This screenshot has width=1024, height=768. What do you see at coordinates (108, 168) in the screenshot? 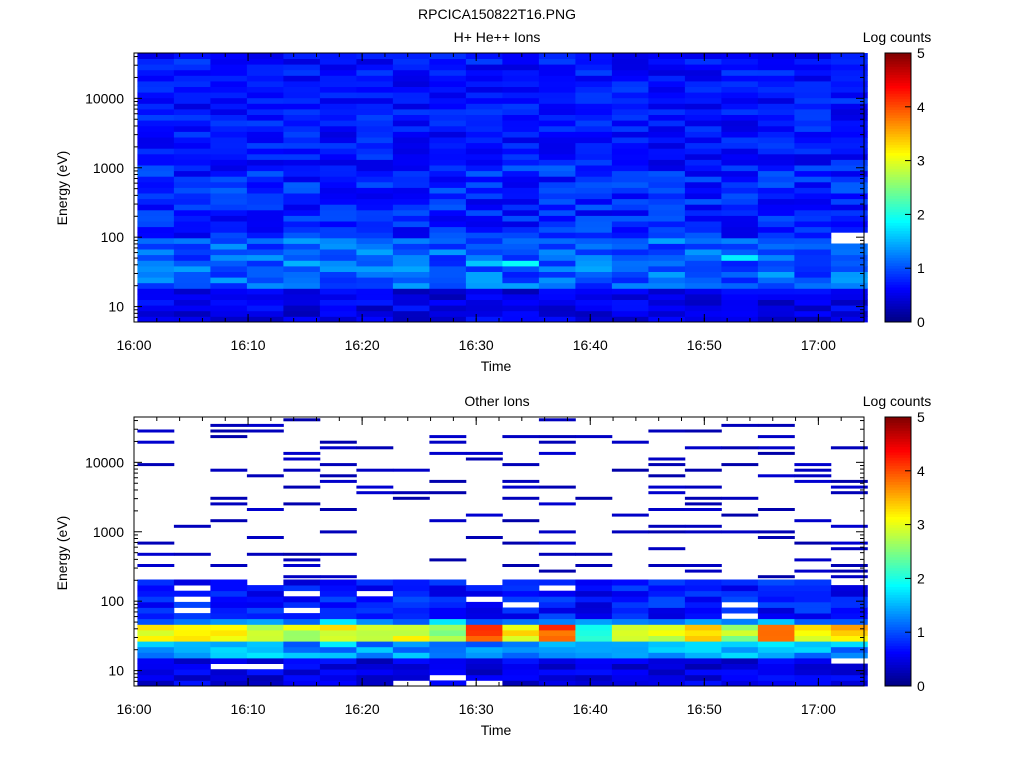
I see `y-tick-label: 1000` at bounding box center [108, 168].